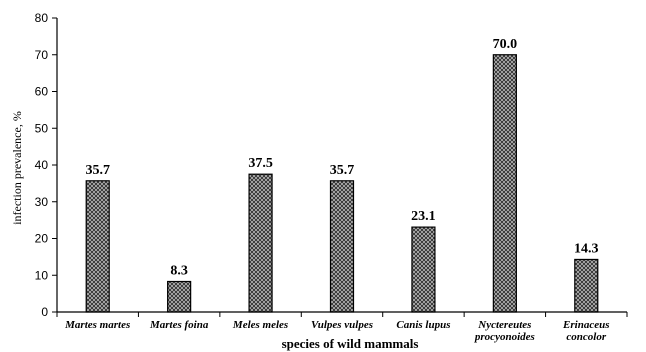  Describe the element at coordinates (585, 331) in the screenshot. I see `x-tick-label: Erinaceus concolor` at that location.